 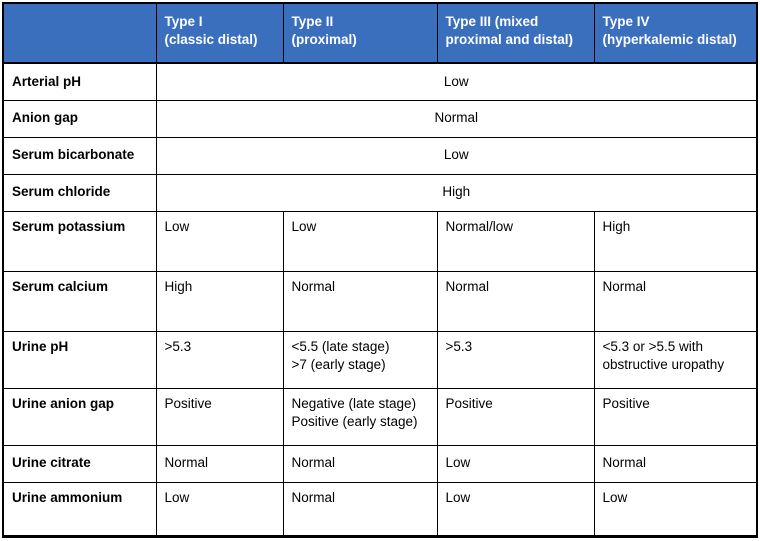 I want to click on row-label: Serum calcium, so click(x=79, y=301).